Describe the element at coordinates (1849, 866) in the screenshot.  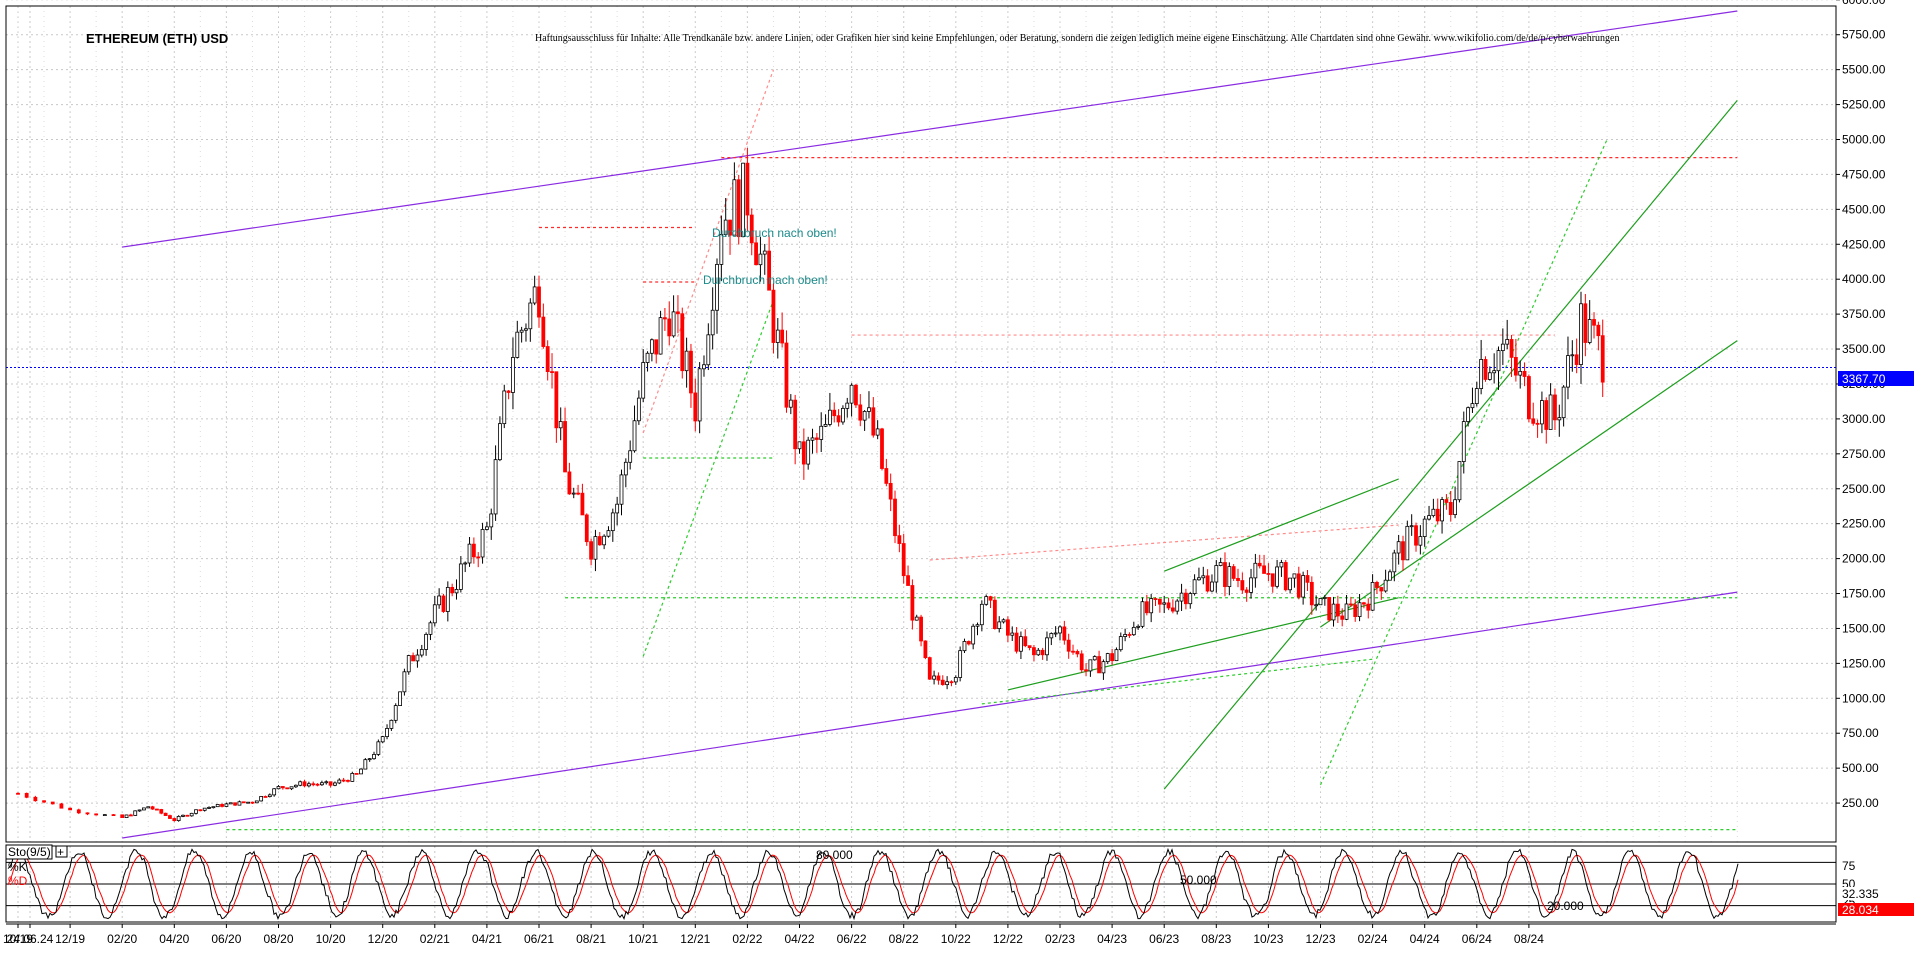
I see `osc-y-tick-label: 75` at that location.